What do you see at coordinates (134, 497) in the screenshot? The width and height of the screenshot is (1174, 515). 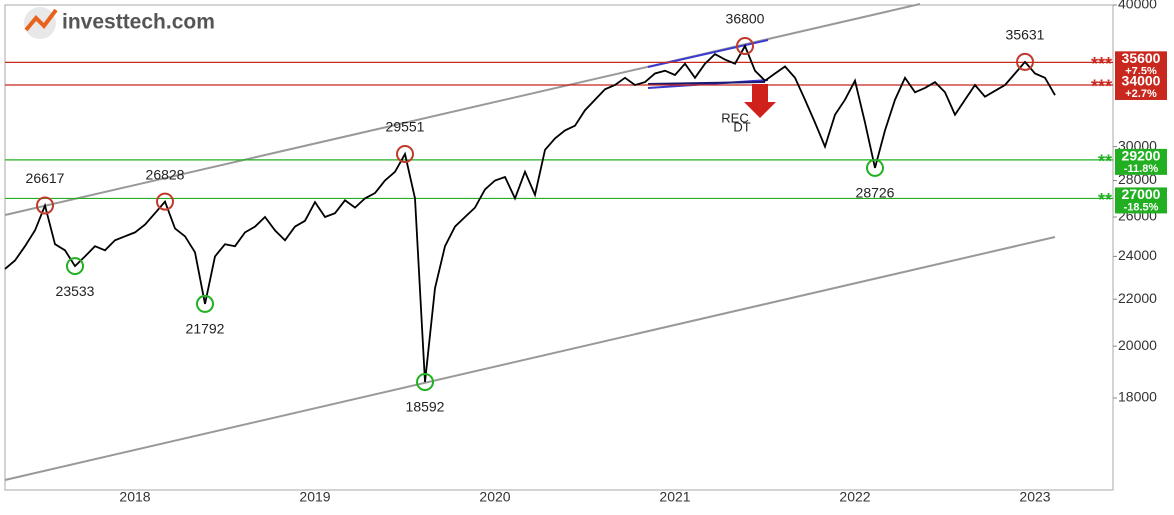 I see `x-tick-label: 2018` at bounding box center [134, 497].